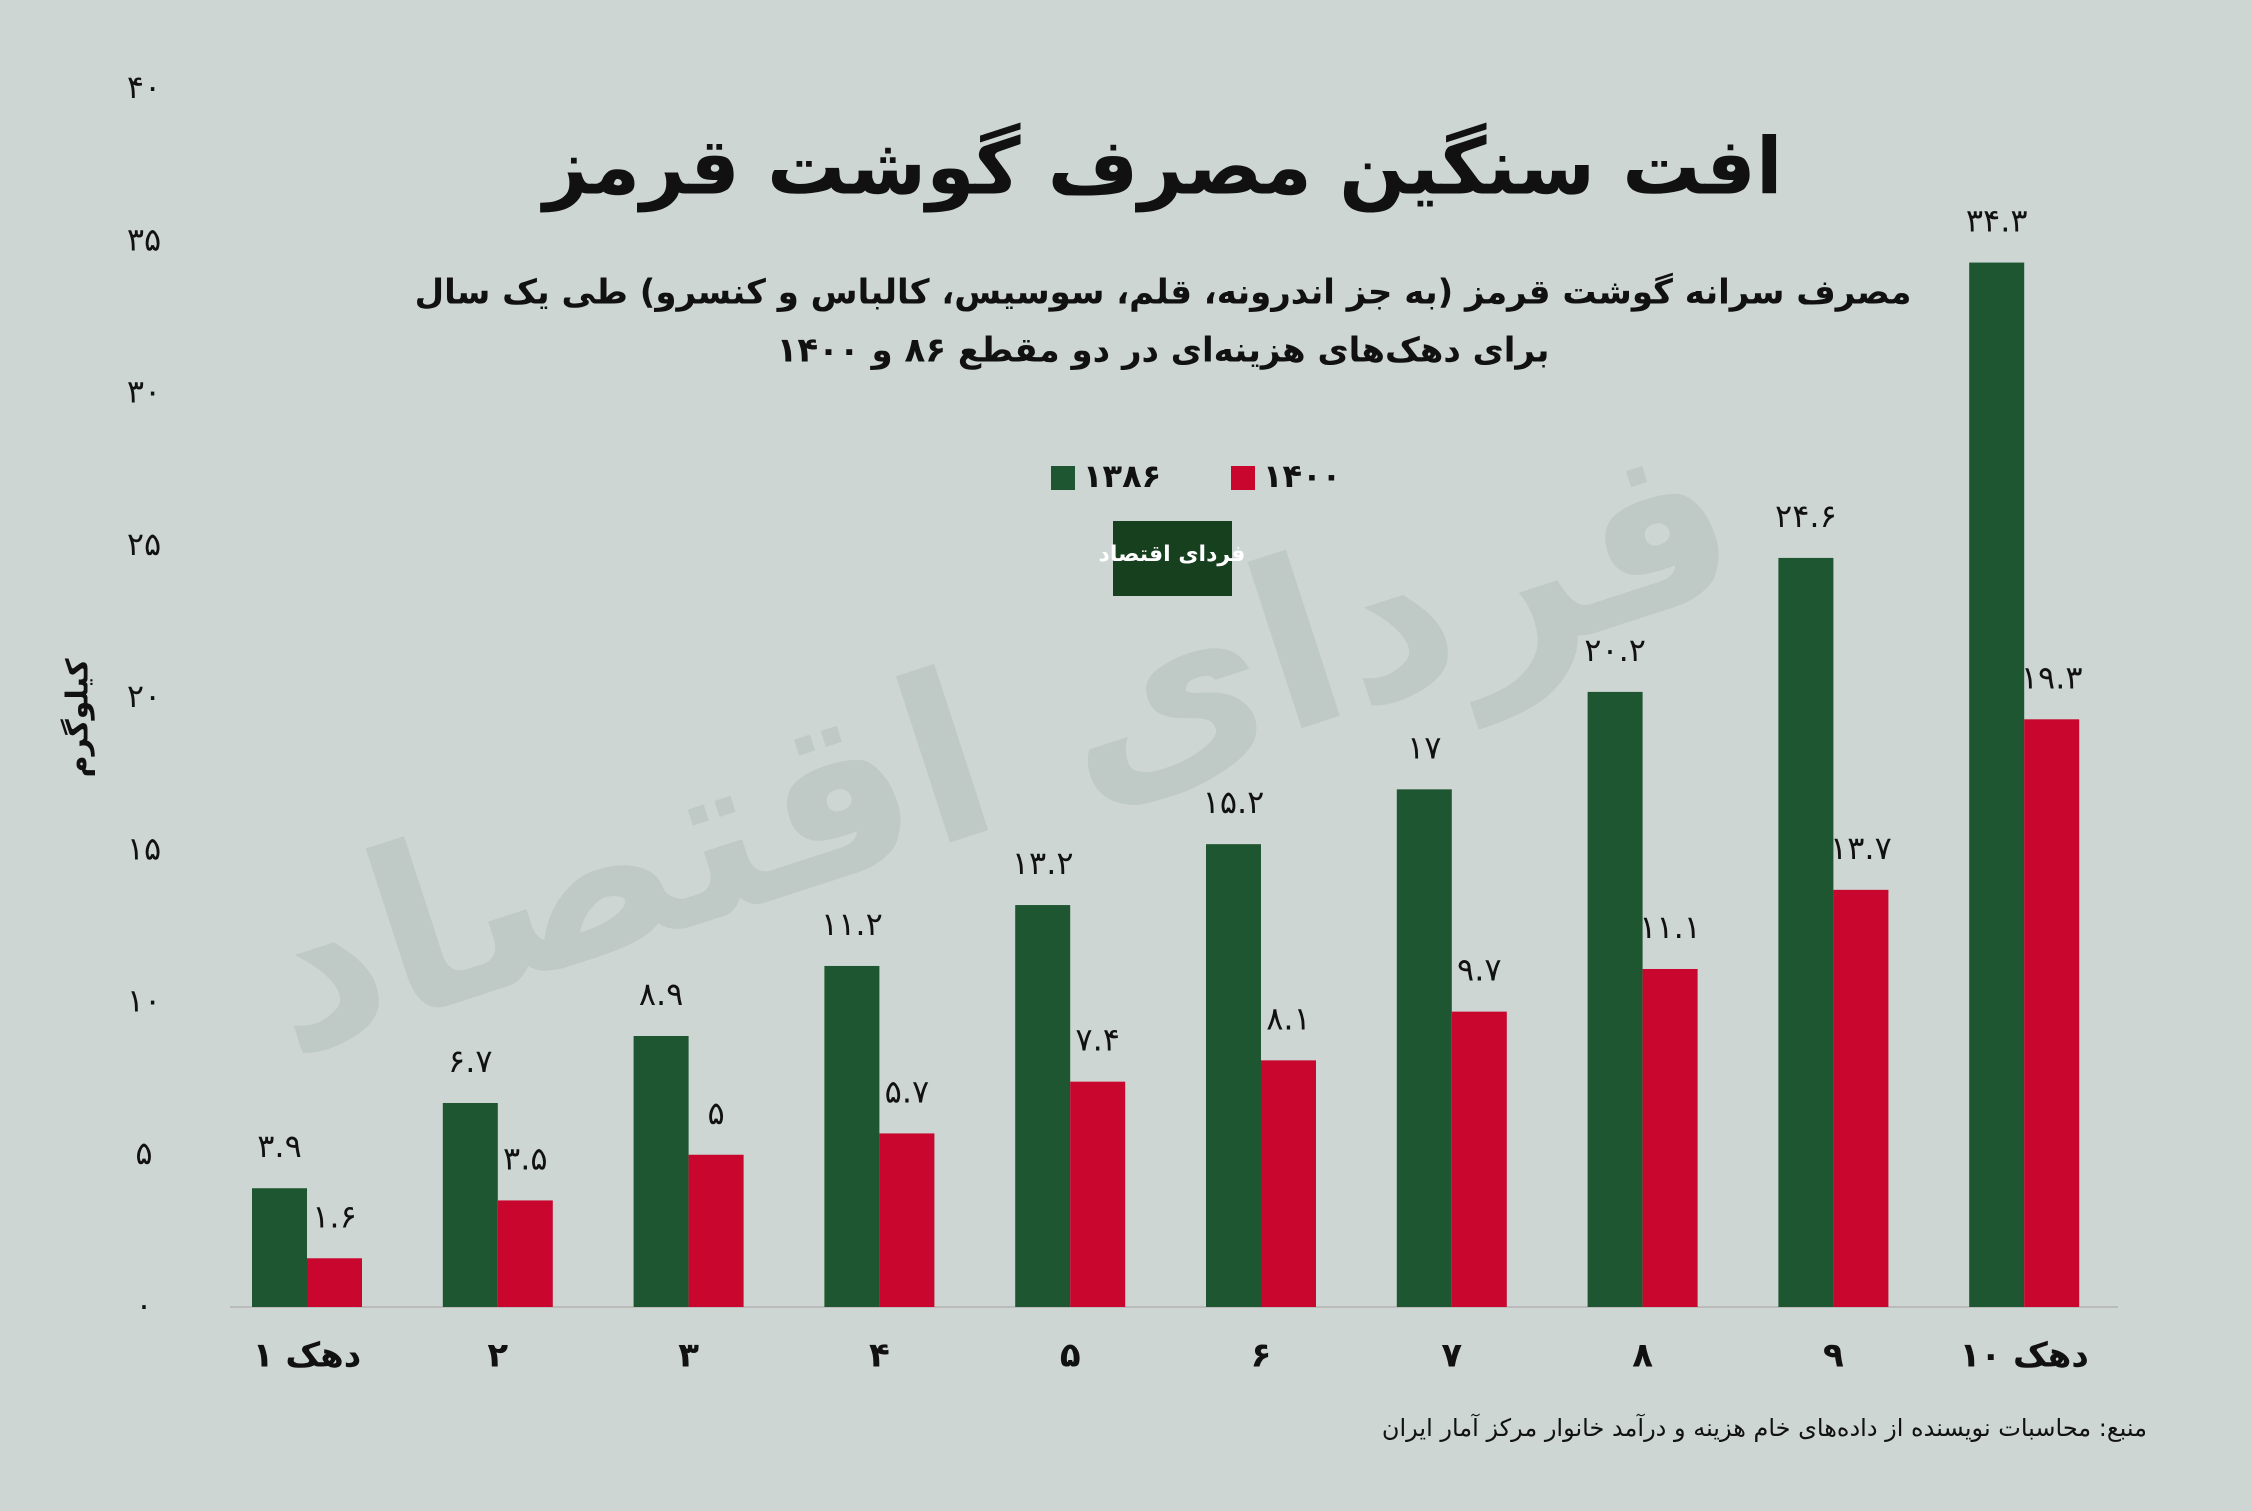 The image size is (2252, 1511). Describe the element at coordinates (144, 544) in the screenshot. I see `y-tick-label: ۲۵` at that location.